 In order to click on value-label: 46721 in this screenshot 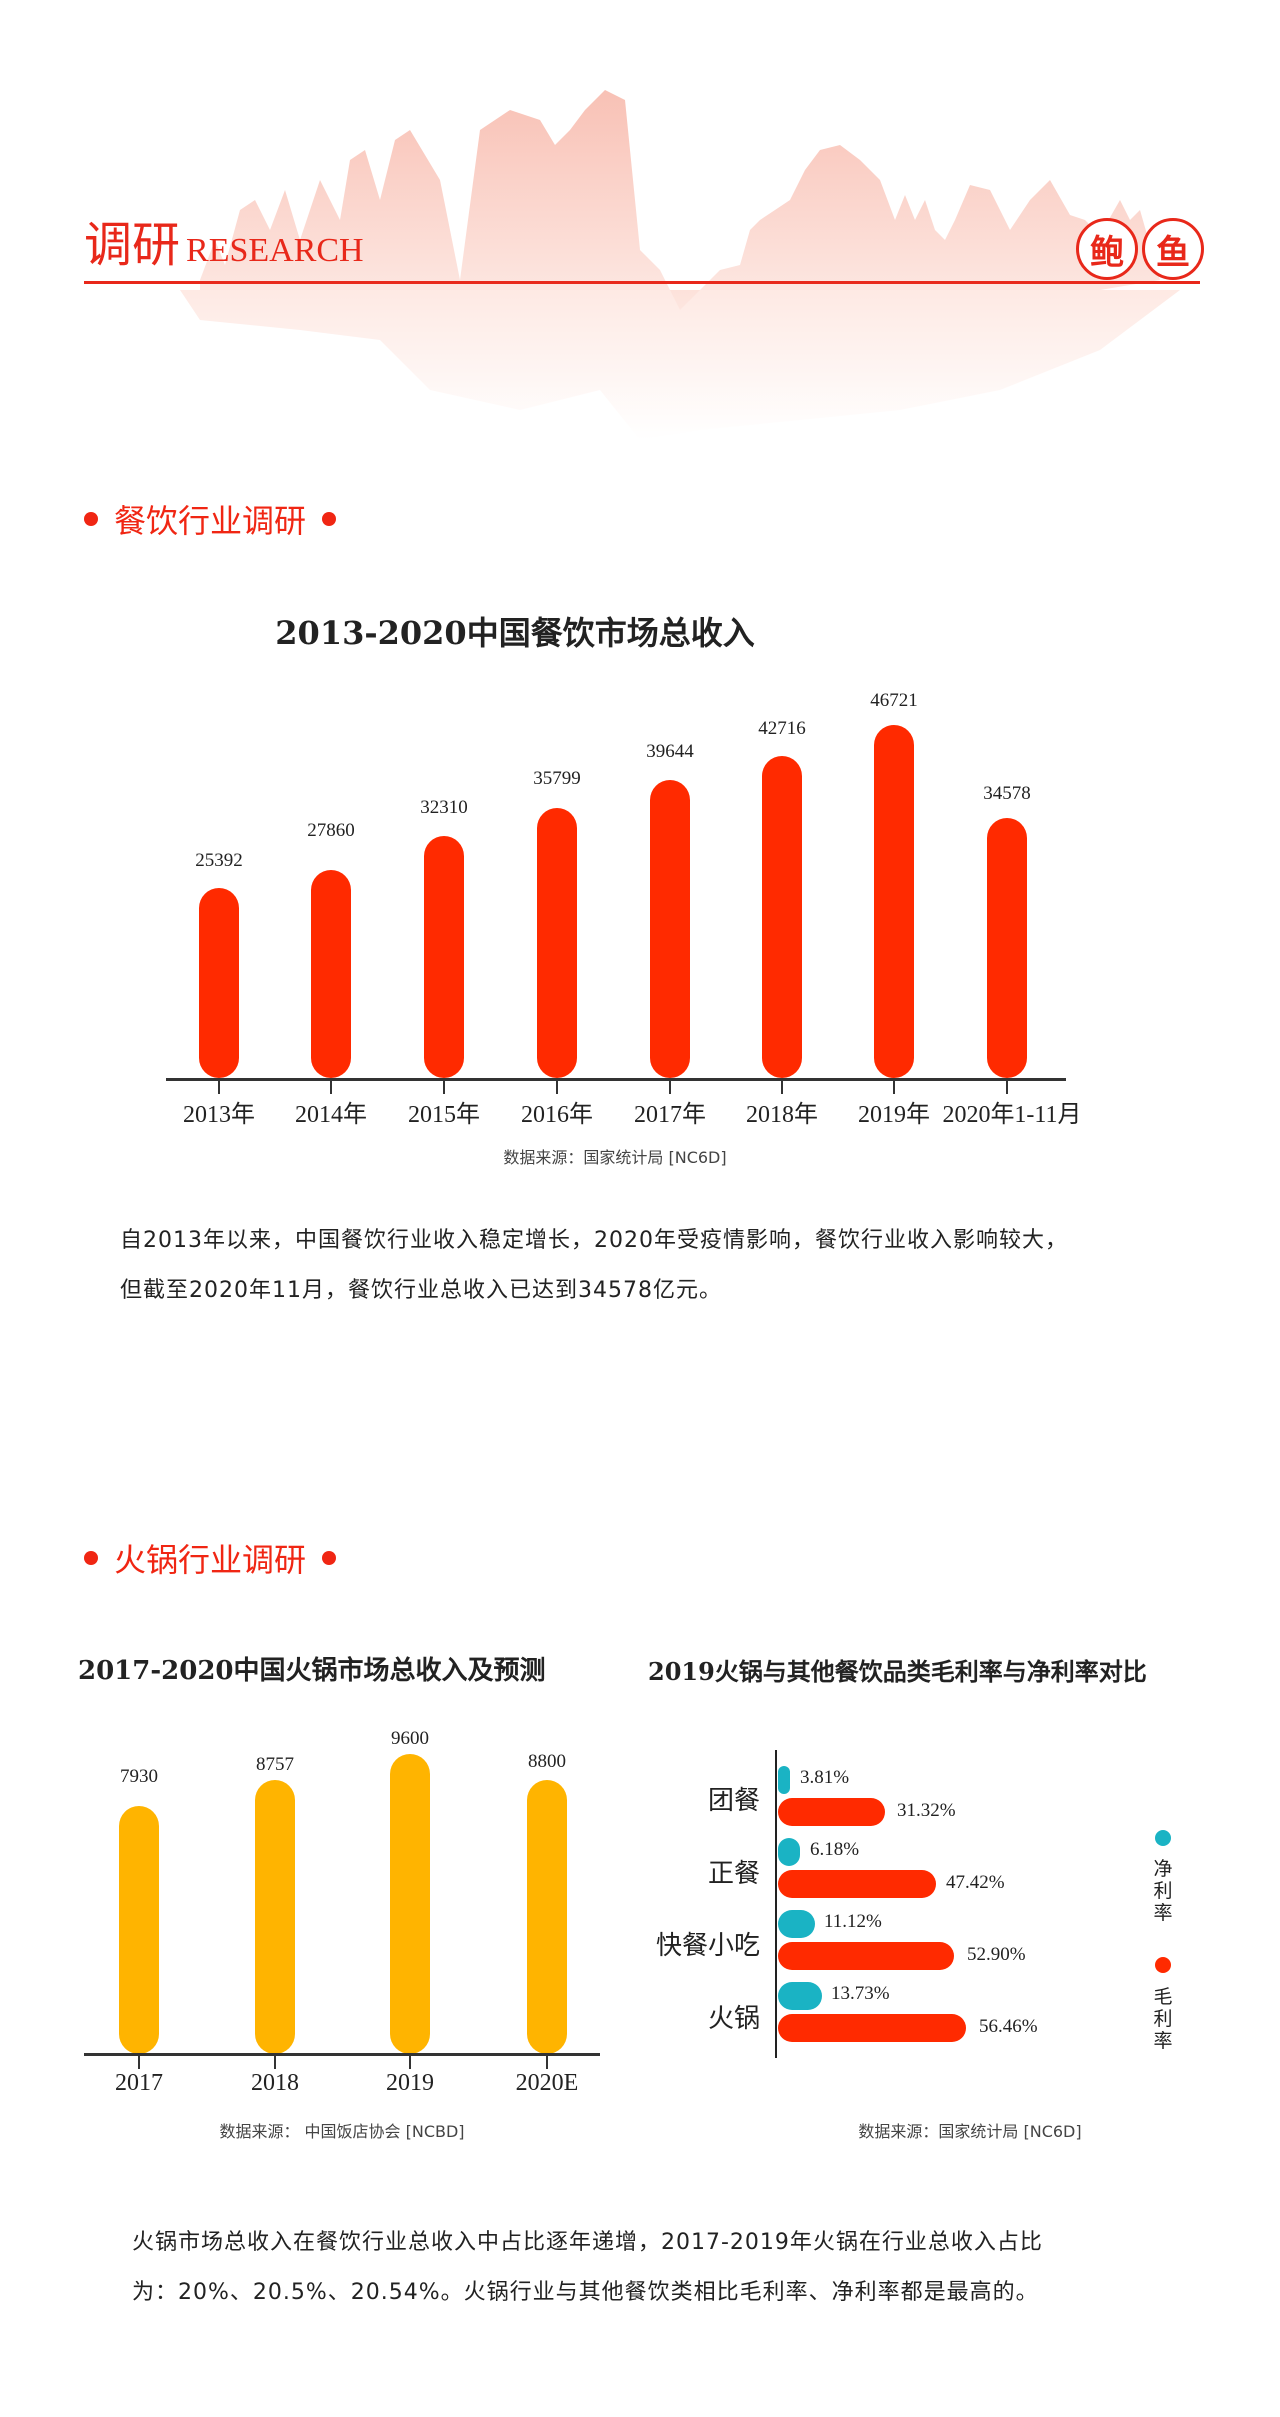, I will do `click(894, 700)`.